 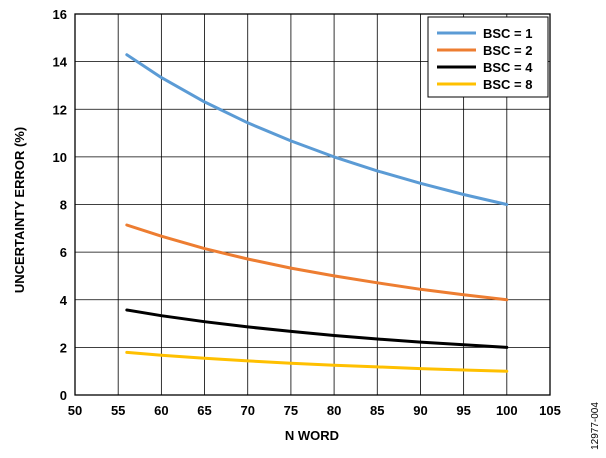 What do you see at coordinates (420, 410) in the screenshot?
I see `x-tick-label: 90` at bounding box center [420, 410].